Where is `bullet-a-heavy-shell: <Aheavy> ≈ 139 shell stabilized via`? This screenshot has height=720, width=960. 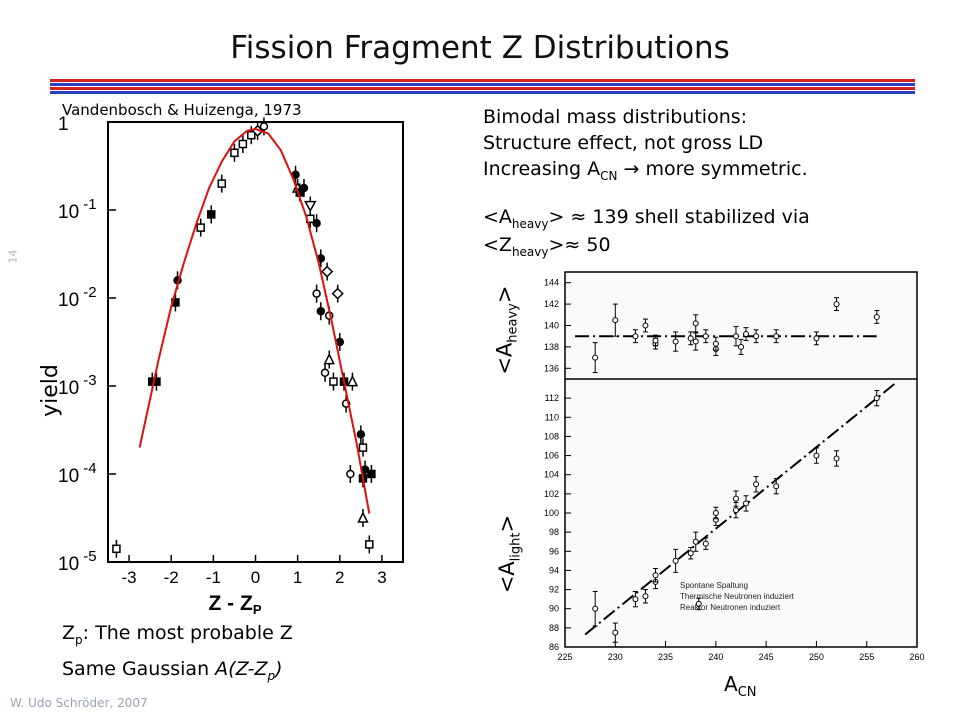
bullet-a-heavy-shell: <Aheavy> ≈ 139 shell stabilized via is located at coordinates (646, 218).